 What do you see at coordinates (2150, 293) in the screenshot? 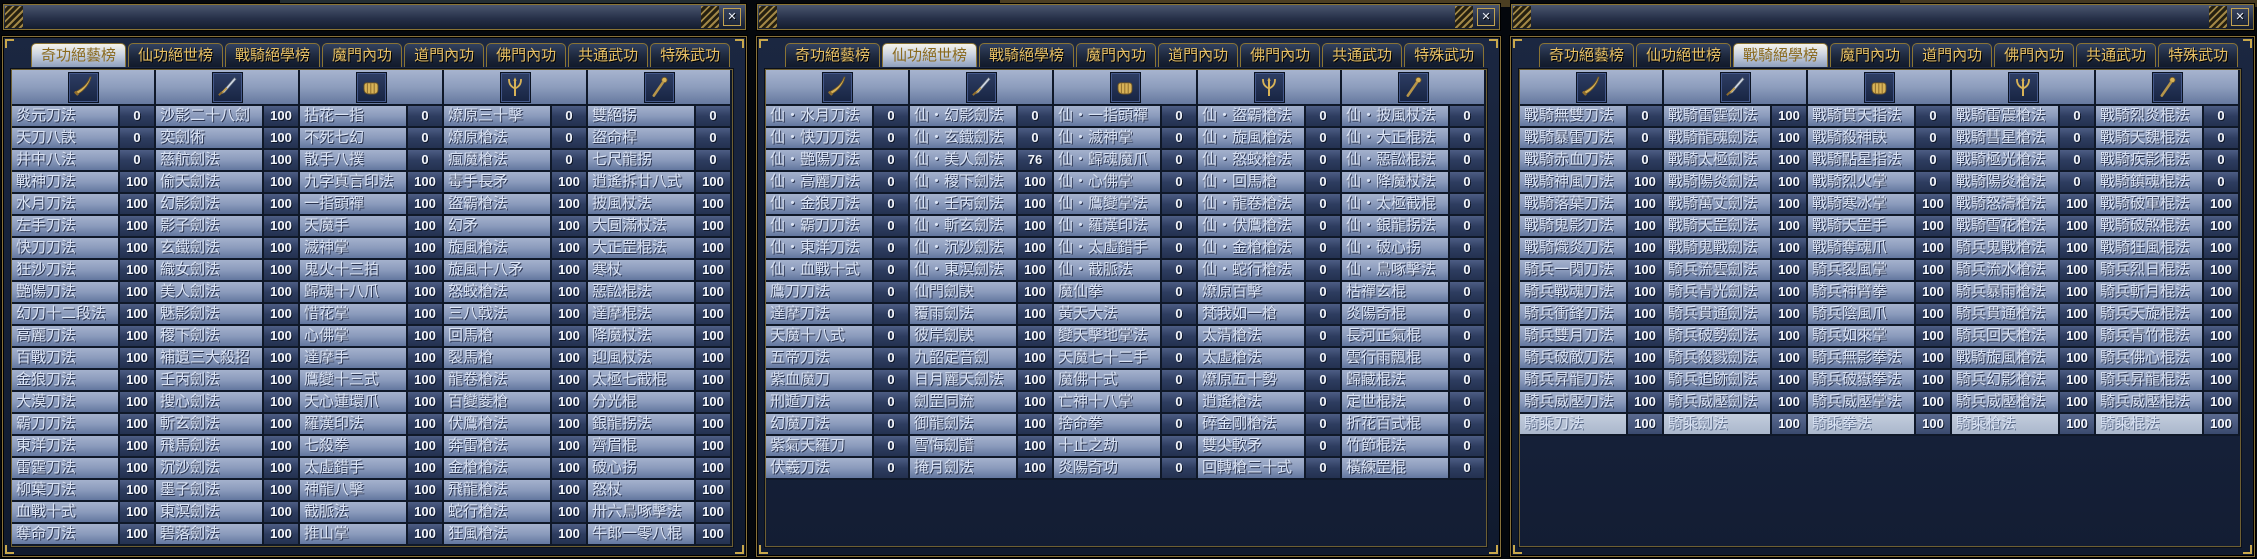
I see `skill-name: 騎兵斬月棍法` at bounding box center [2150, 293].